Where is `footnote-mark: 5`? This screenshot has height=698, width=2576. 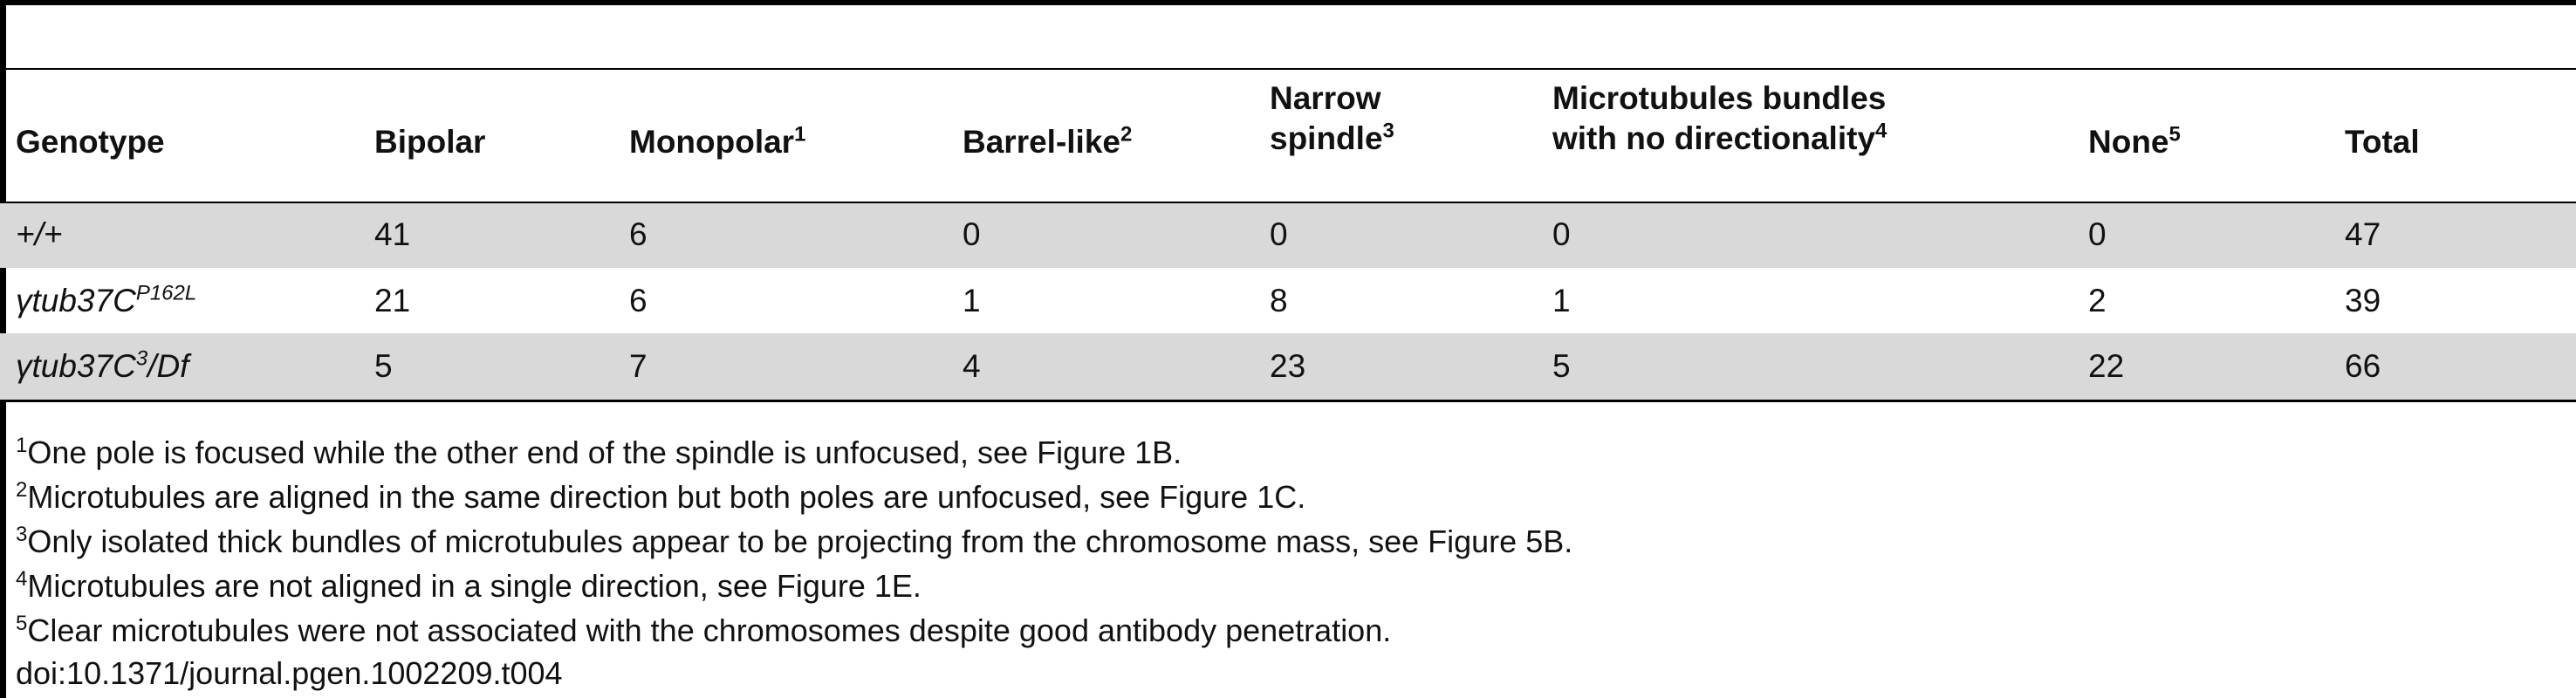 footnote-mark: 5 is located at coordinates (22, 623).